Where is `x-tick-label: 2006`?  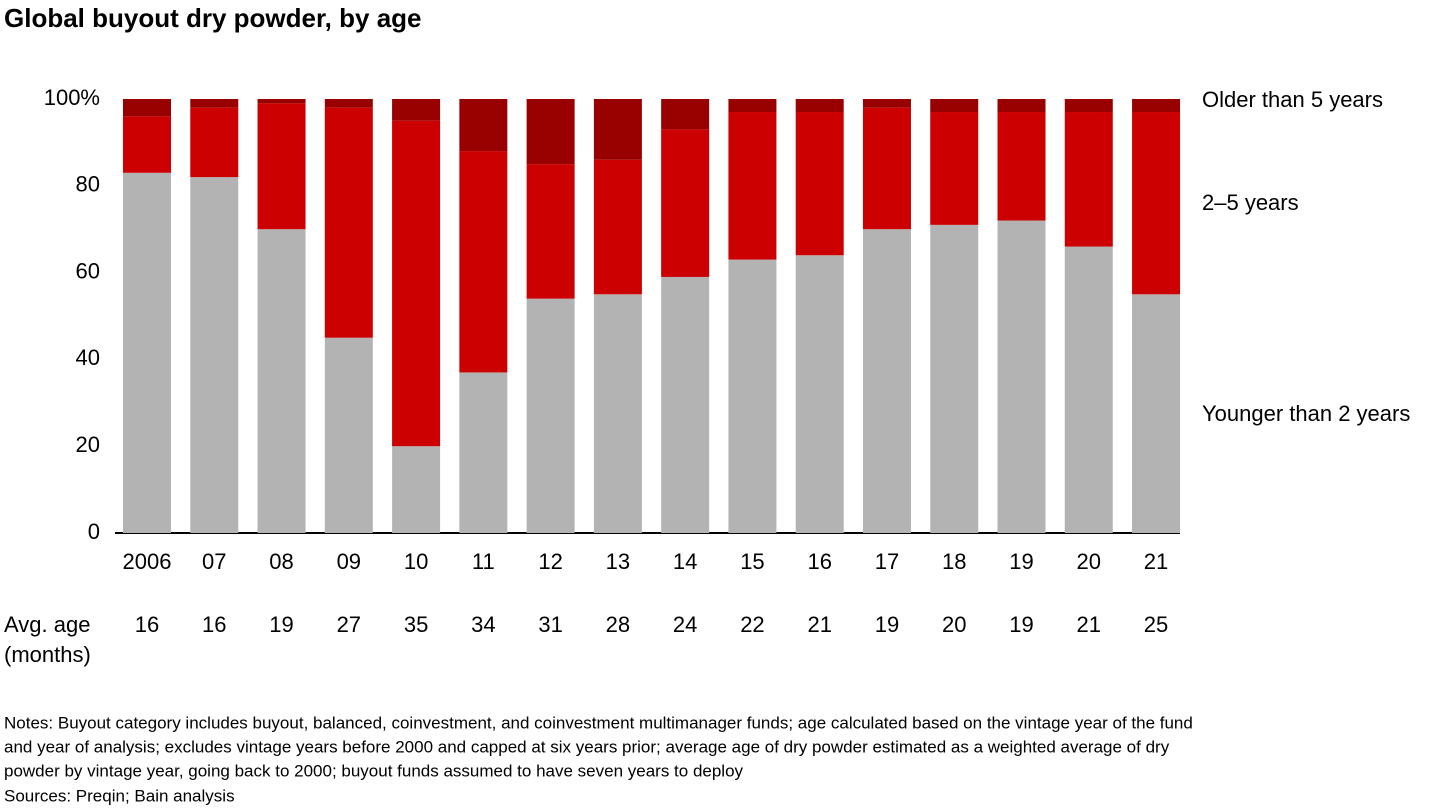 x-tick-label: 2006 is located at coordinates (147, 561).